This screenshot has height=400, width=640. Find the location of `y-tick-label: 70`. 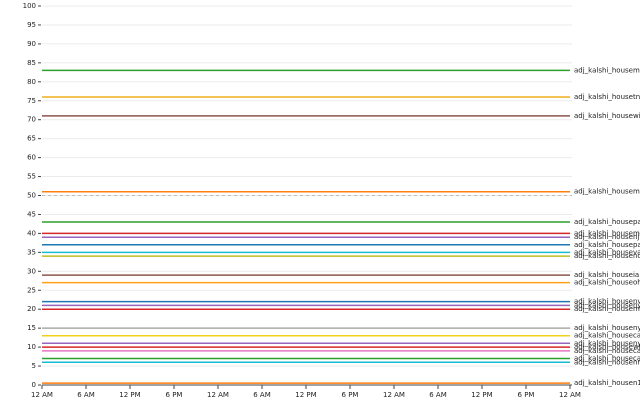

y-tick-label: 70 is located at coordinates (31, 120).